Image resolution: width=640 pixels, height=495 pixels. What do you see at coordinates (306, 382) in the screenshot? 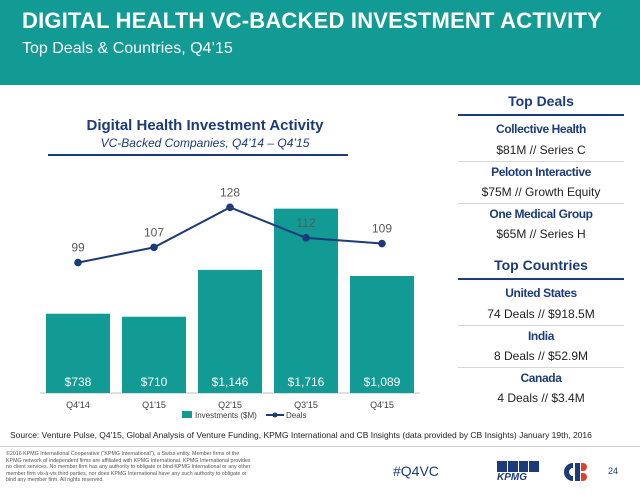
I see `bar-label-4: $1,716` at bounding box center [306, 382].